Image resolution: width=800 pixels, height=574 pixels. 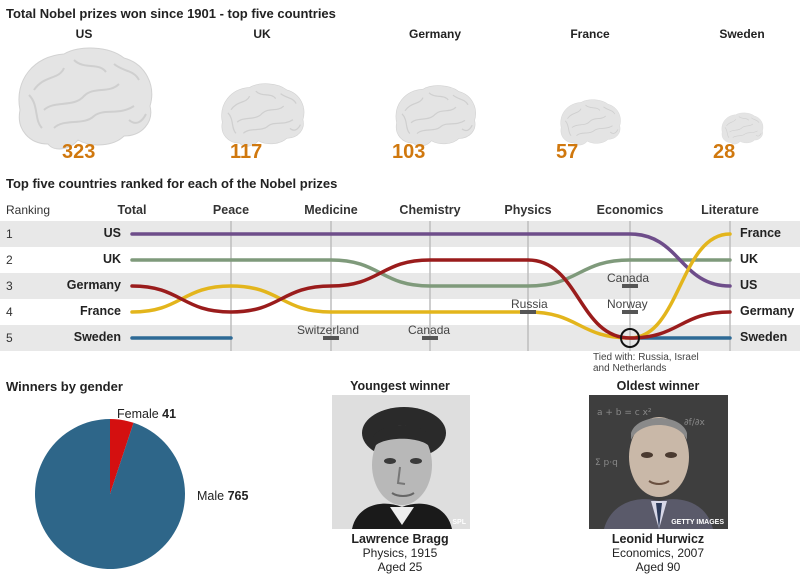 I want to click on total-country-label: France, so click(x=590, y=34).